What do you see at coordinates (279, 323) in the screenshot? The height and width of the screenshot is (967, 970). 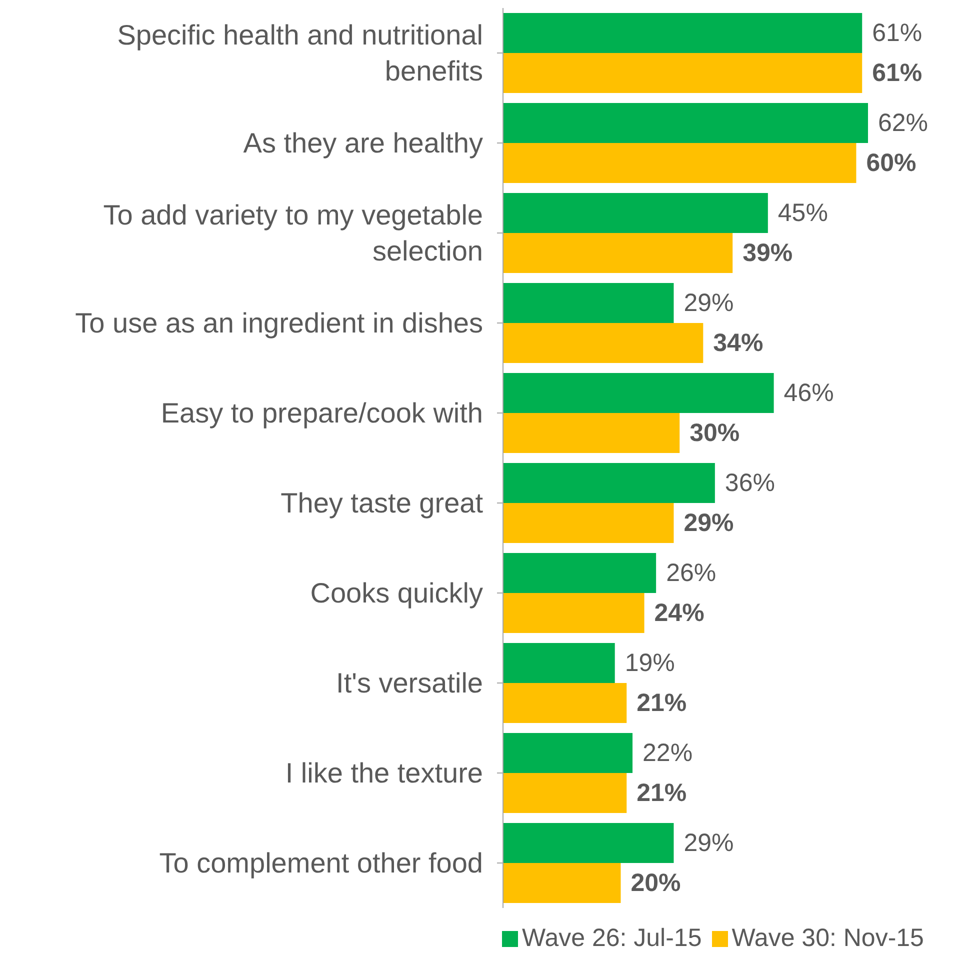 I see `y-tick-label: To use as an ingredient in dishes` at bounding box center [279, 323].